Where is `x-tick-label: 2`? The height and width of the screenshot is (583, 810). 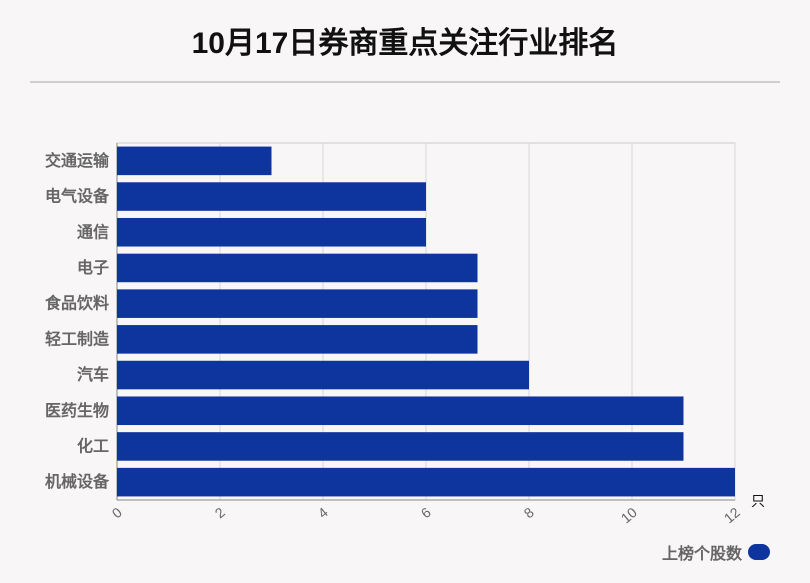 x-tick-label: 2 is located at coordinates (220, 512).